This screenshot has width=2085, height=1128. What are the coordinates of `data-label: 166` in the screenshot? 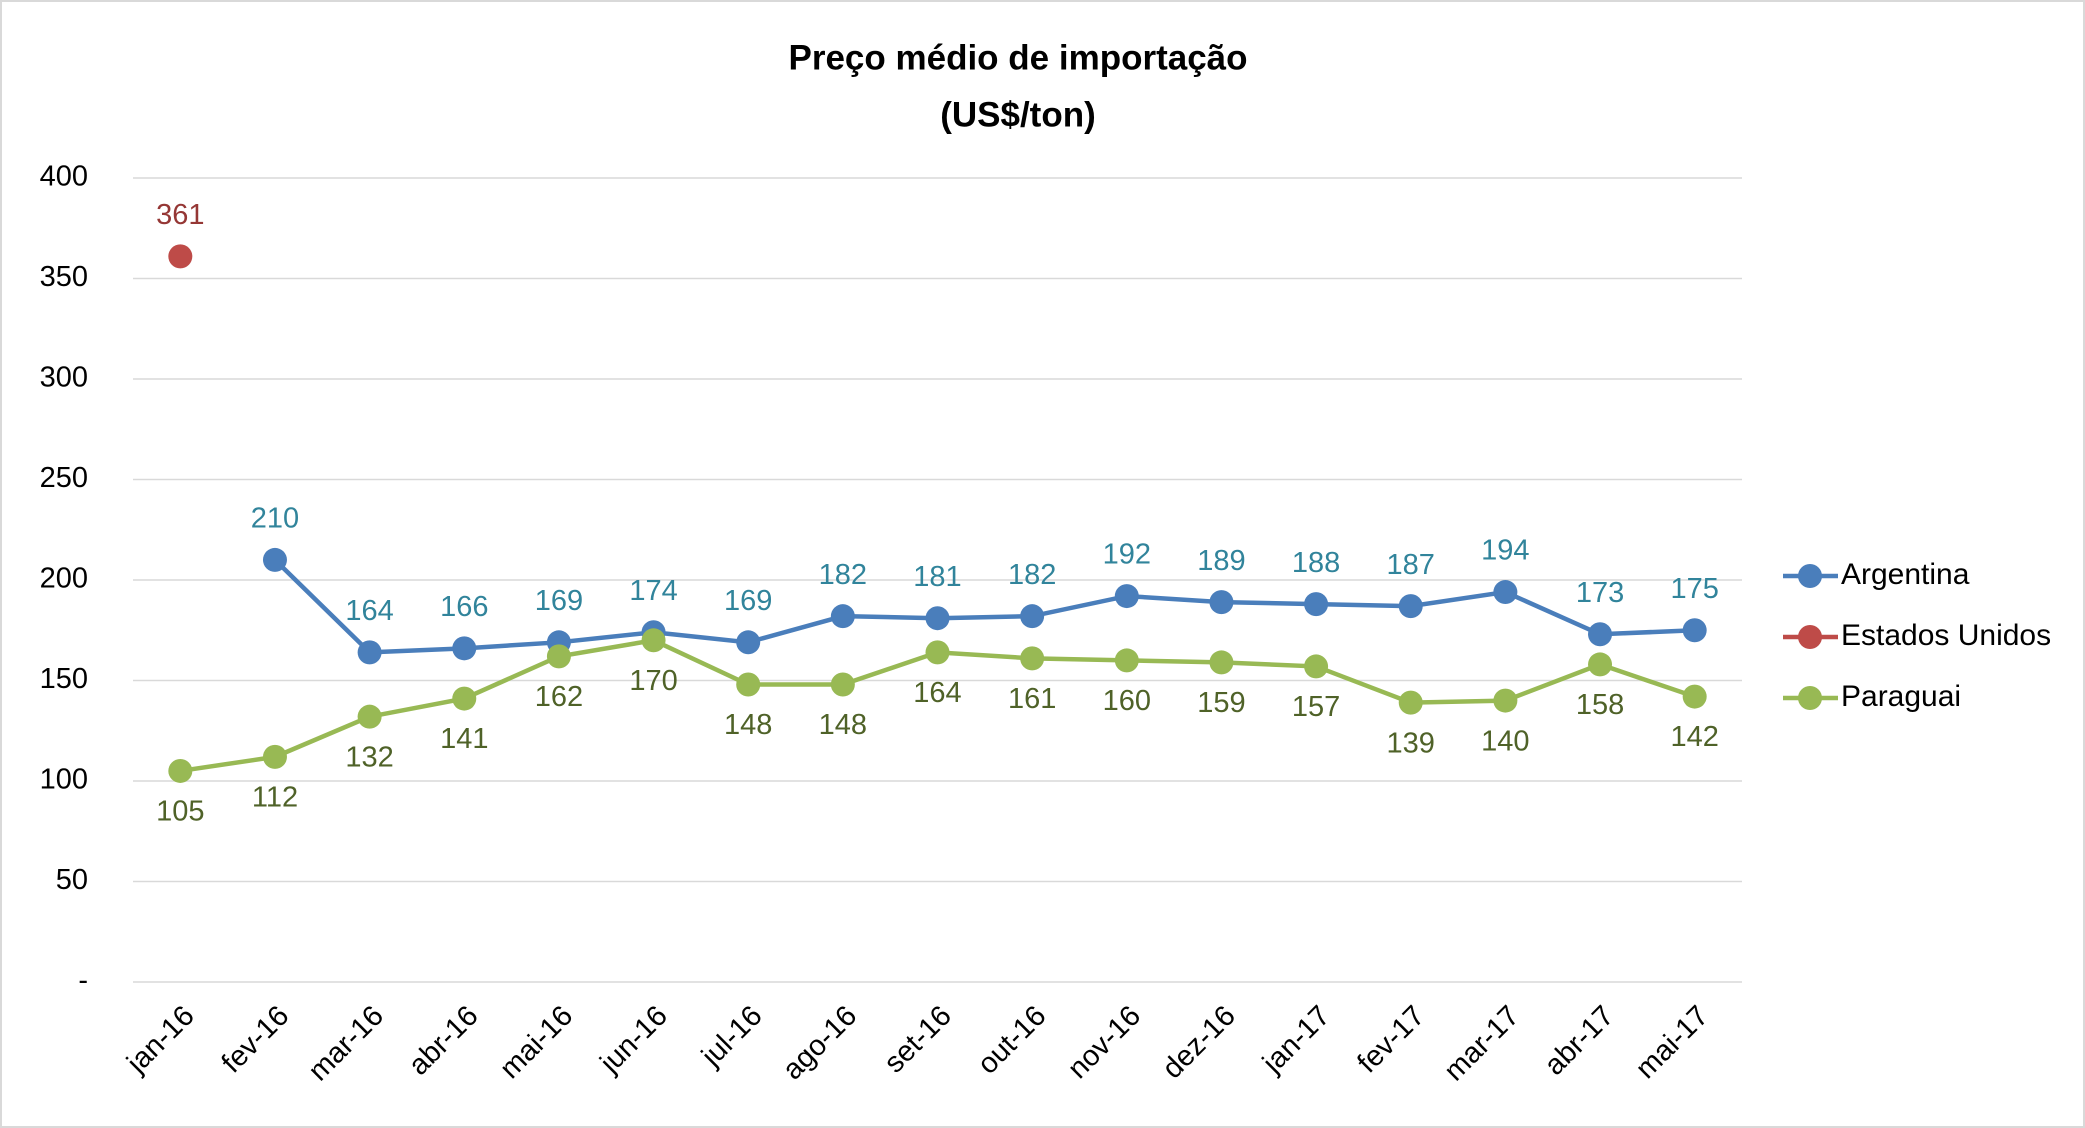 It's located at (464, 607).